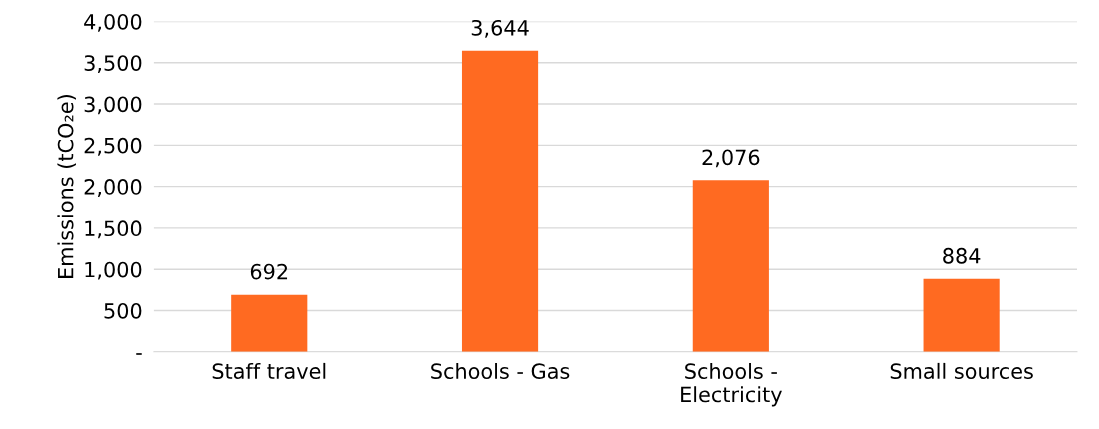 The height and width of the screenshot is (429, 1099). What do you see at coordinates (123, 310) in the screenshot?
I see `y-tick-label: 500` at bounding box center [123, 310].